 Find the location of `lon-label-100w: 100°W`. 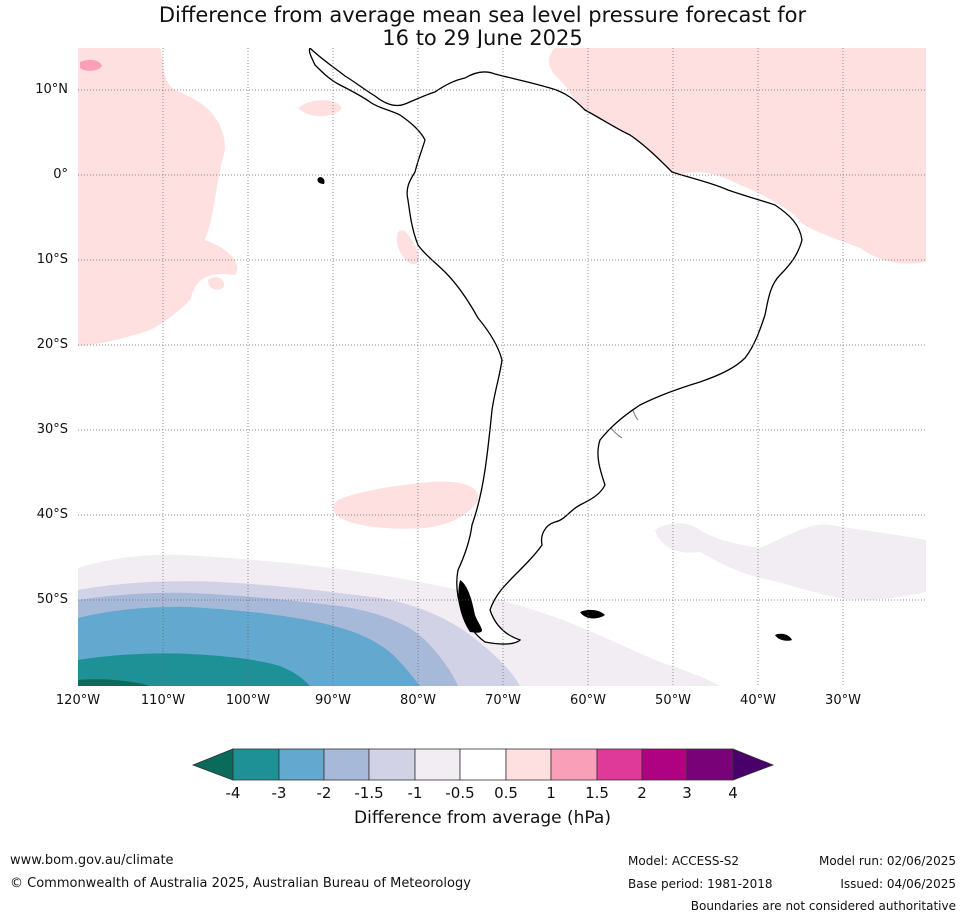

lon-label-100w: 100°W is located at coordinates (248, 700).